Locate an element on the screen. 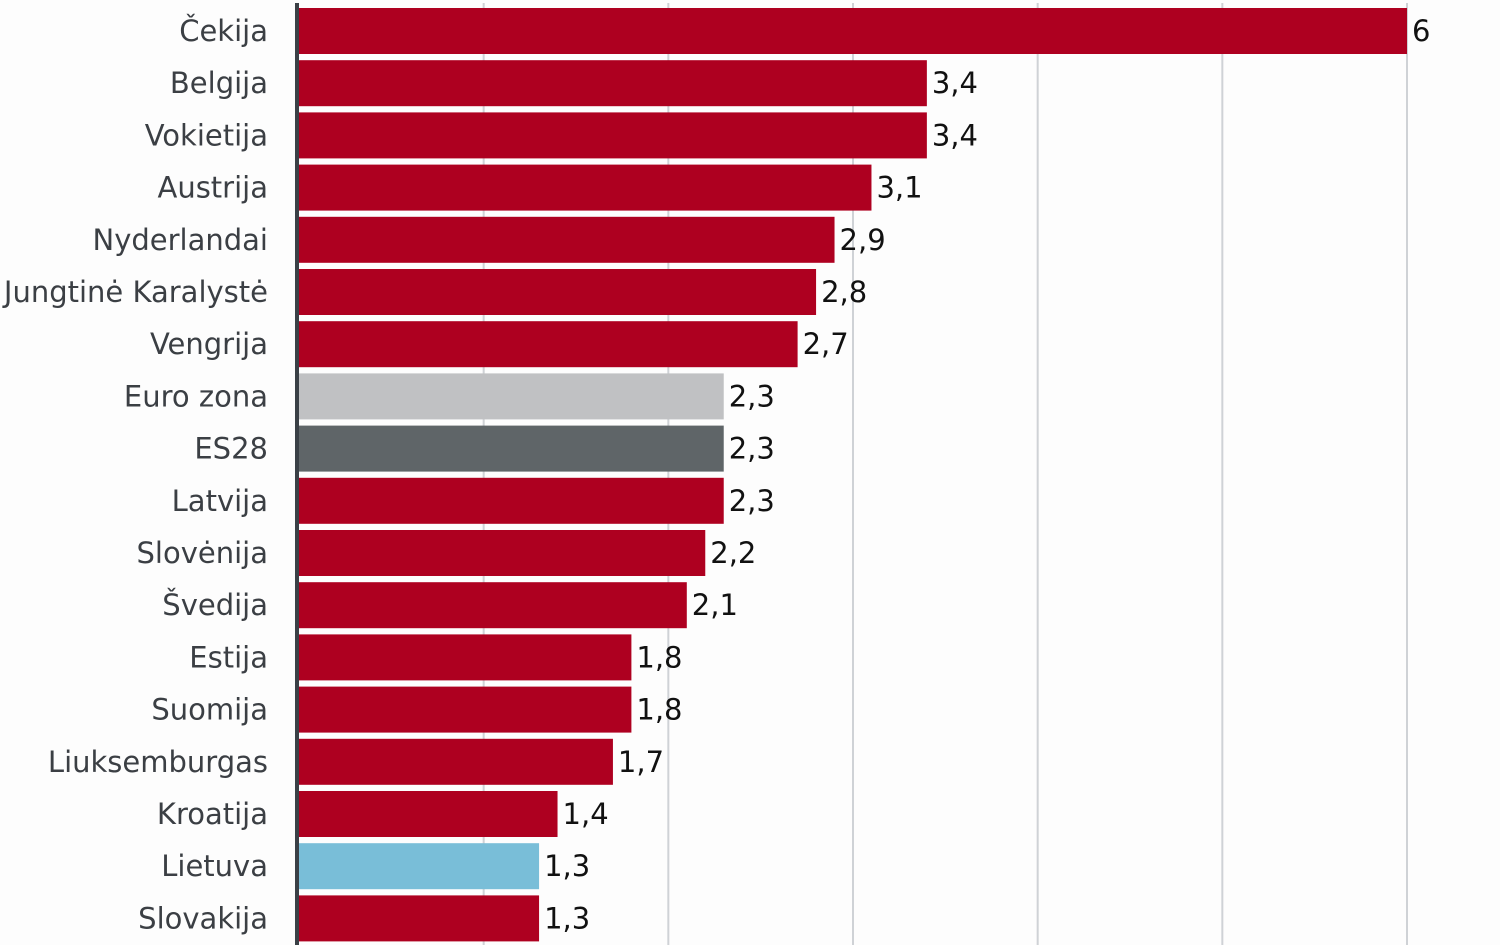 The height and width of the screenshot is (945, 1500). category-label: Vokietija is located at coordinates (206, 135).